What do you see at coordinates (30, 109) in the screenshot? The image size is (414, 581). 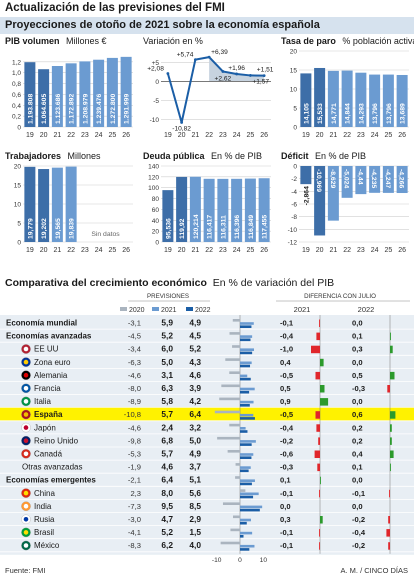 I see `bar-value-label: 1.193.808` at bounding box center [30, 109].